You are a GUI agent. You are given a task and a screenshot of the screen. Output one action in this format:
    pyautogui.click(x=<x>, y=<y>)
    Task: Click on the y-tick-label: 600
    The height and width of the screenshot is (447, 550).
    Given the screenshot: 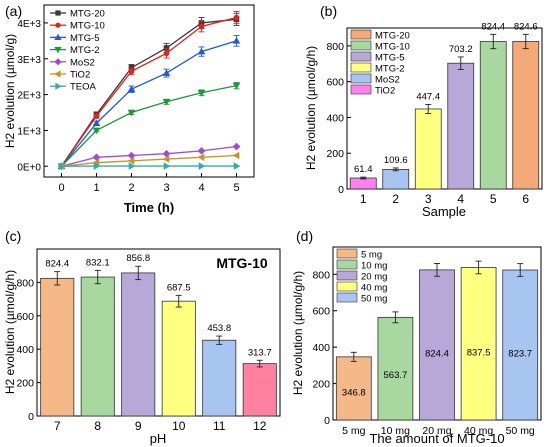 What is the action you would take?
    pyautogui.click(x=321, y=312)
    